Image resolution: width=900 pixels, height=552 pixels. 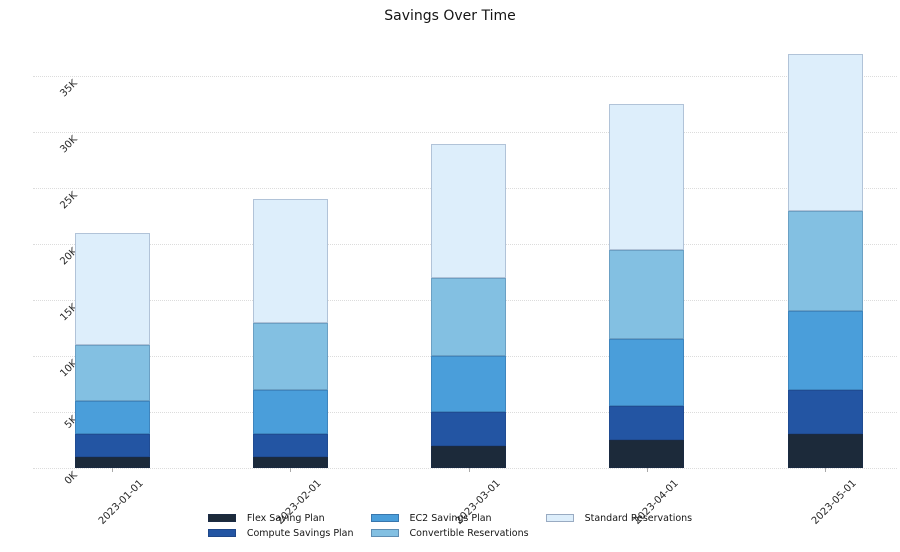 I want to click on legend-label: Compute Savings Plan, so click(x=300, y=533).